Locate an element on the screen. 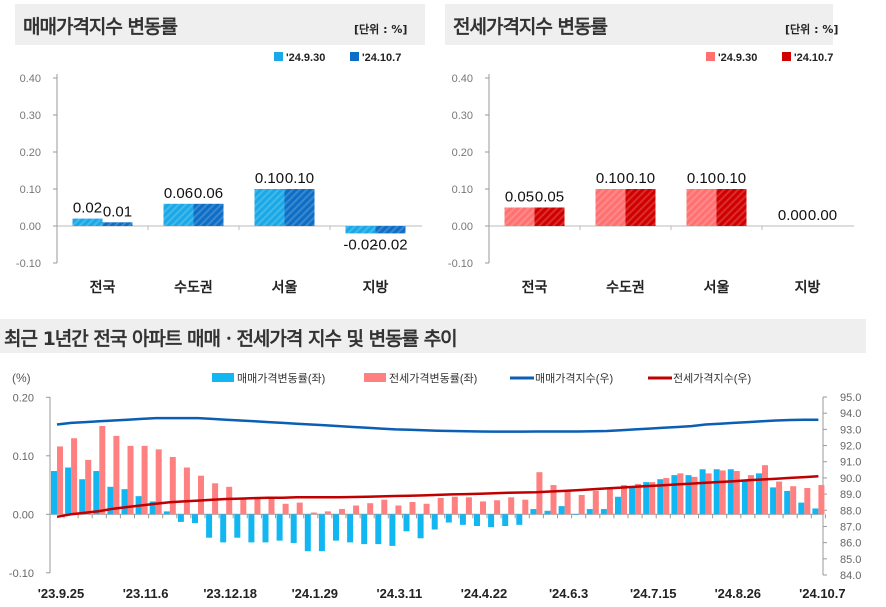 The height and width of the screenshot is (607, 886). jeonse-category-label: 서울 is located at coordinates (717, 287).